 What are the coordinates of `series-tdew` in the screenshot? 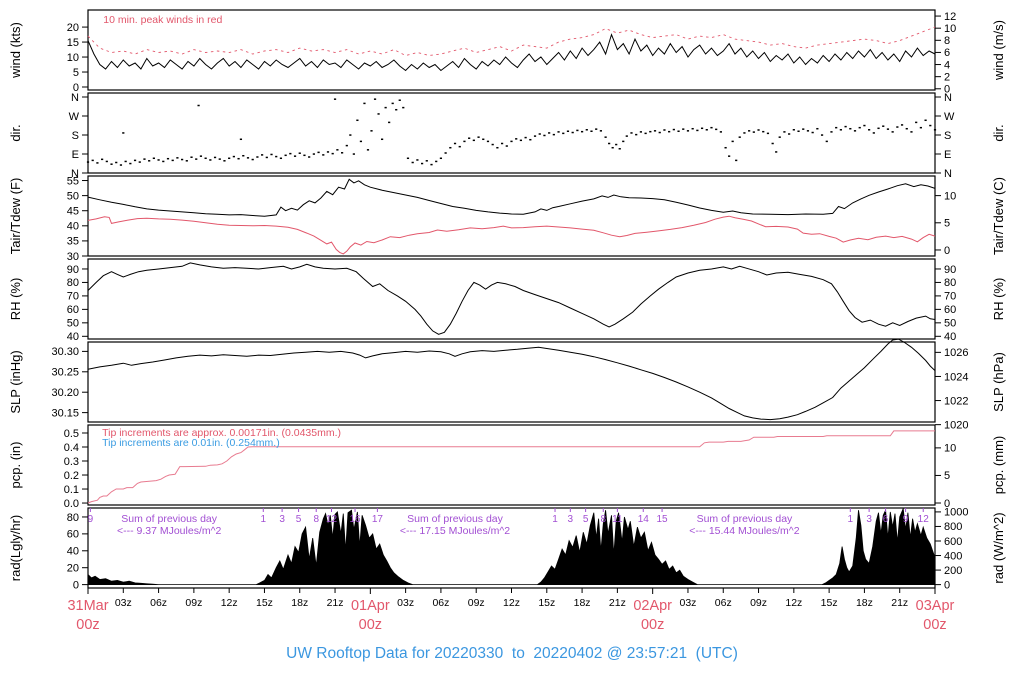 It's located at (511, 235).